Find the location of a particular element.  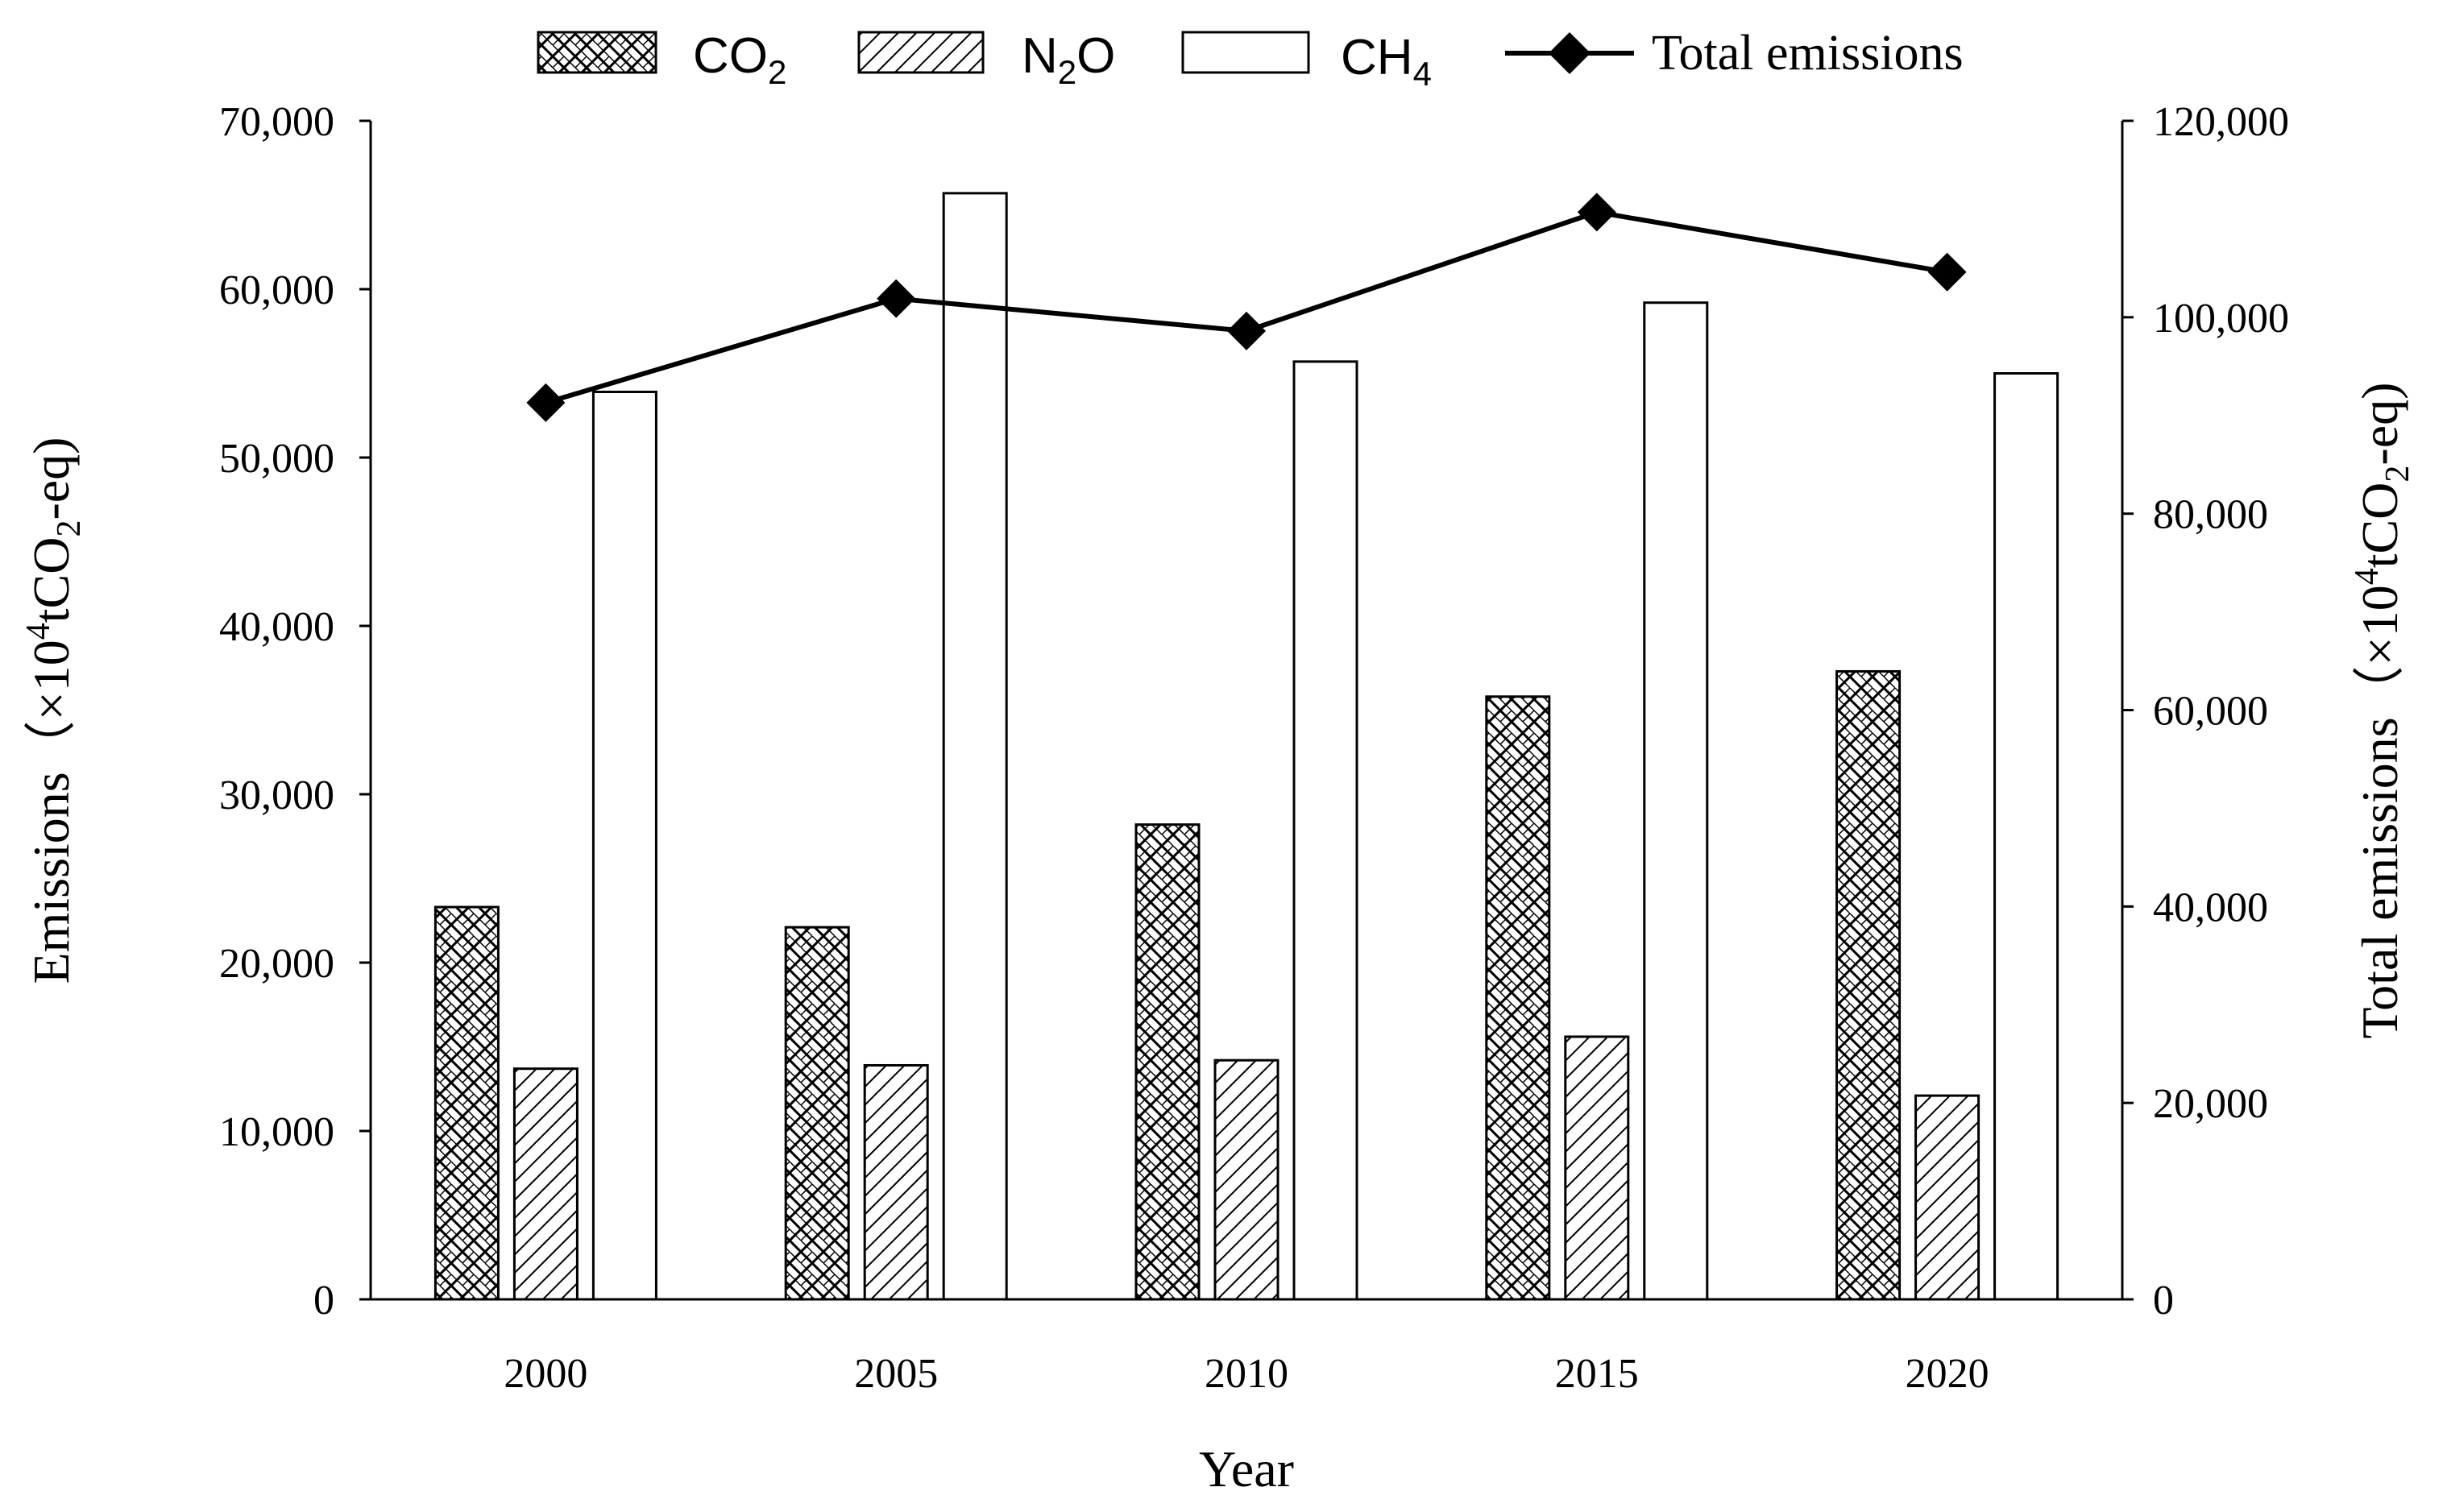

legend-label-ch4-sub: 4 is located at coordinates (1423, 74).